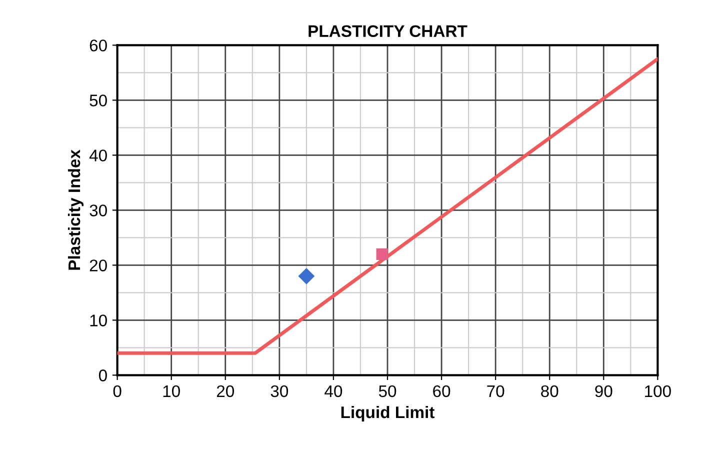 Image resolution: width=711 pixels, height=452 pixels. I want to click on x-tick-label: 30, so click(279, 391).